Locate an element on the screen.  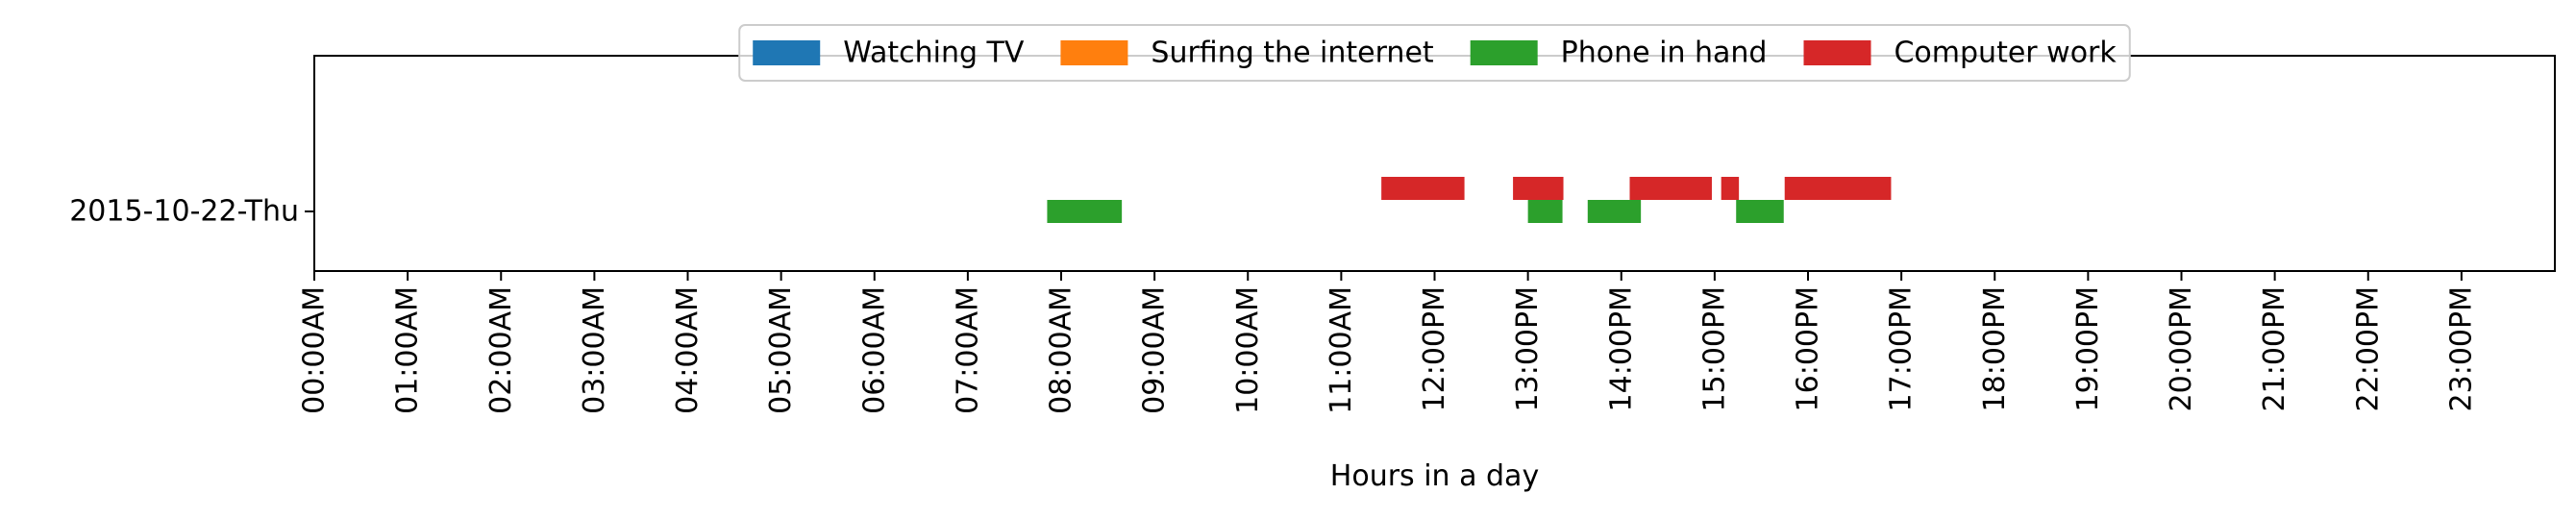
legend-label: Phone in hand is located at coordinates (1665, 53).